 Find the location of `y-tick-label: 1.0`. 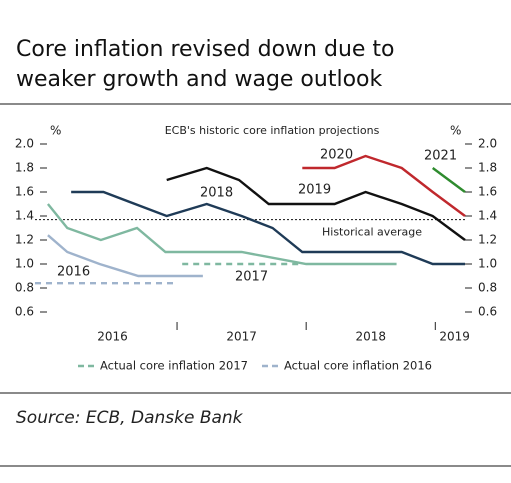

y-tick-label: 1.0 is located at coordinates (24, 264).